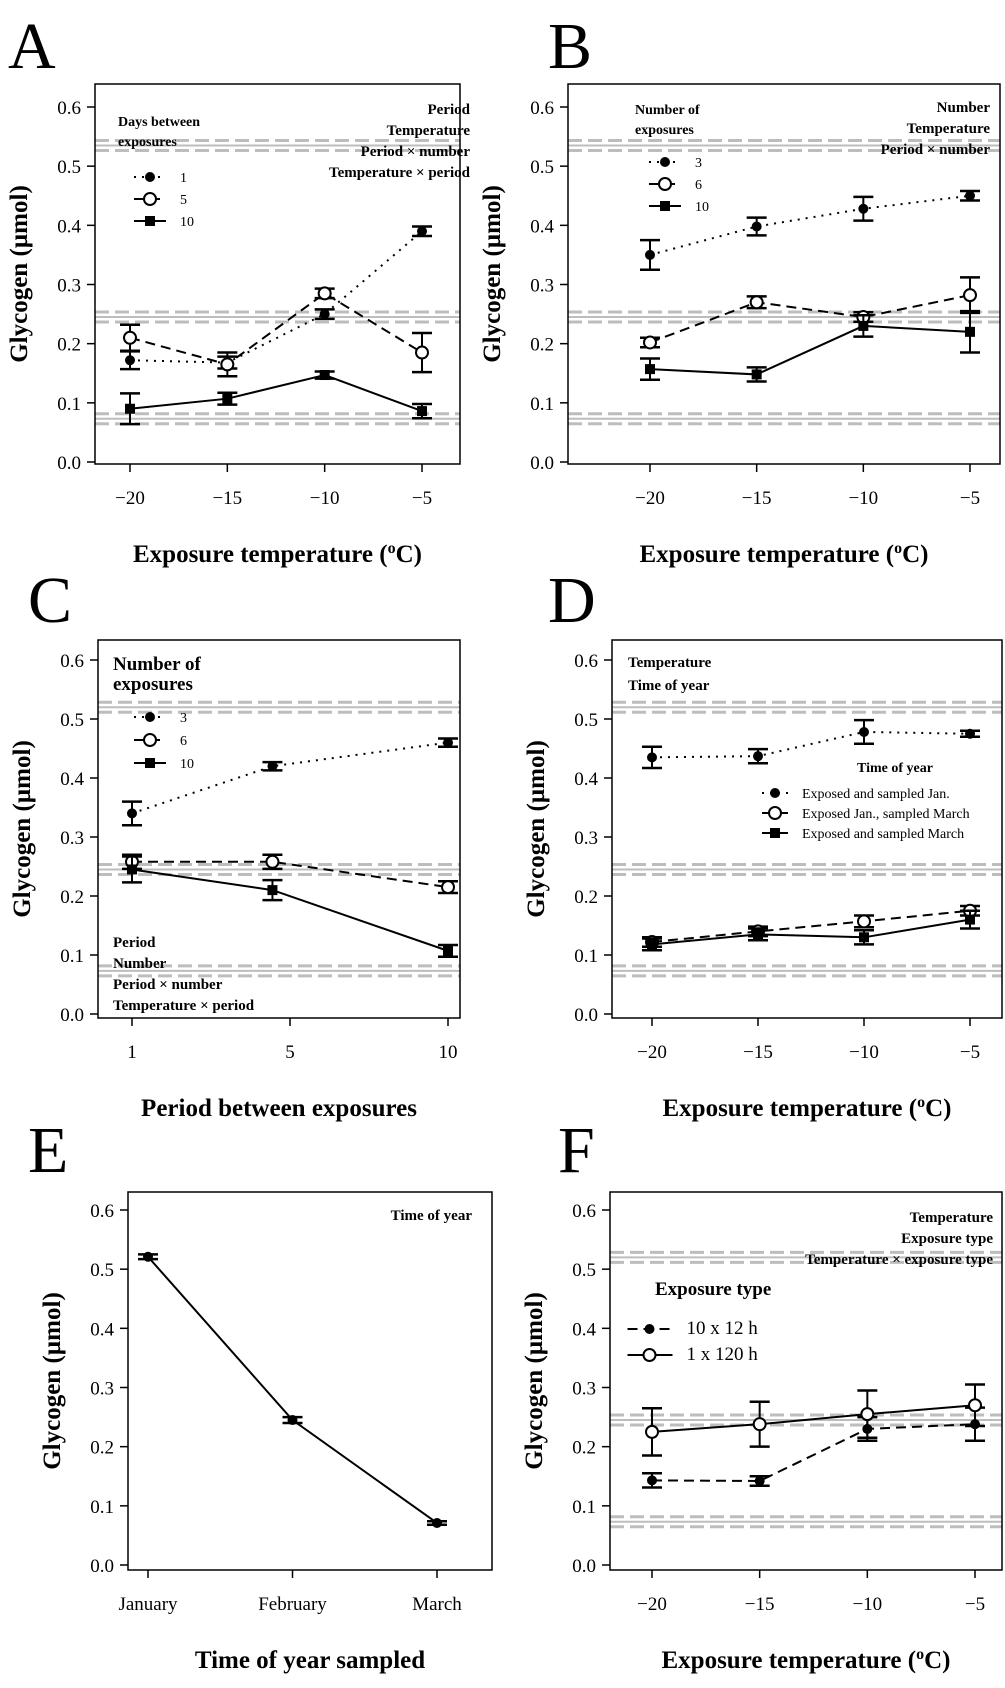  Describe the element at coordinates (409, 554) in the screenshot. I see `x-axis-title-unit: C)` at that location.